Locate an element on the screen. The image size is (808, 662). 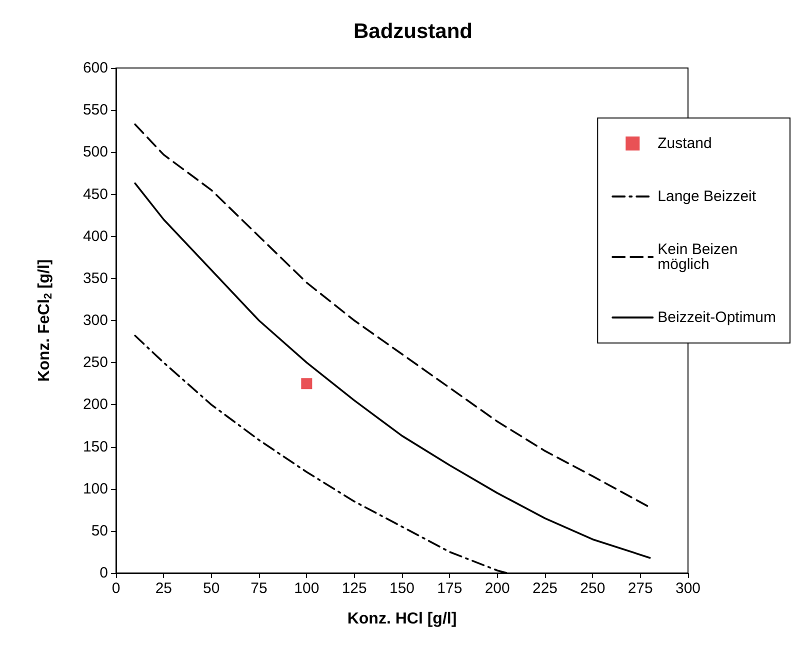
y-tick-label: 150 is located at coordinates (95, 447).